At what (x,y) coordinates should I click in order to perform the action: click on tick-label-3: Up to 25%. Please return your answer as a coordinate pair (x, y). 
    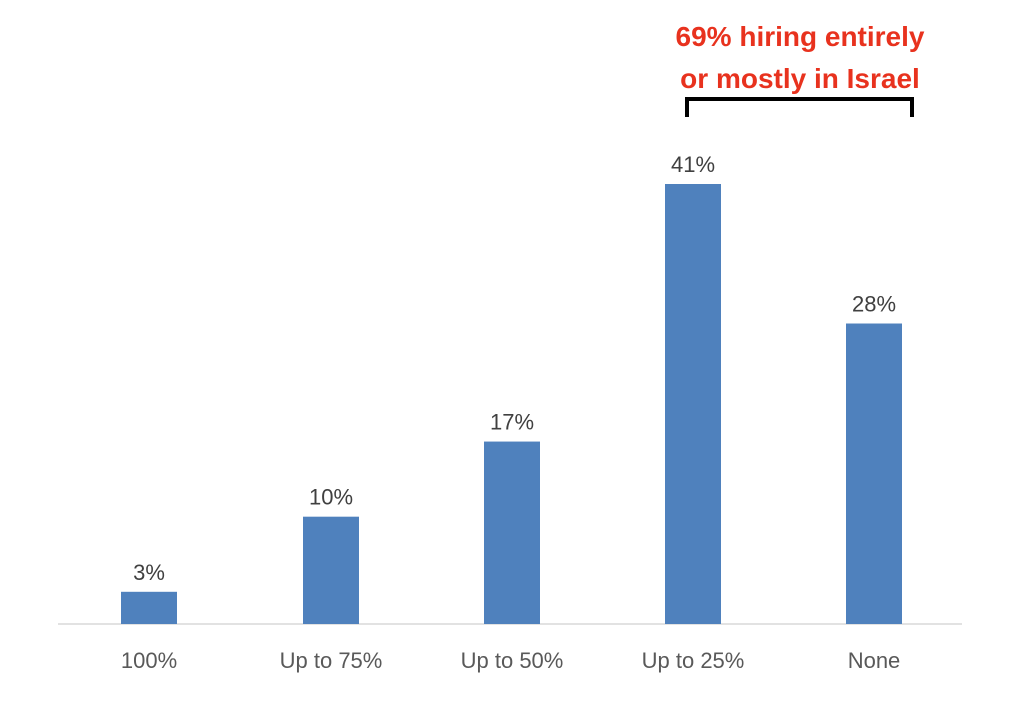
    Looking at the image, I should click on (693, 660).